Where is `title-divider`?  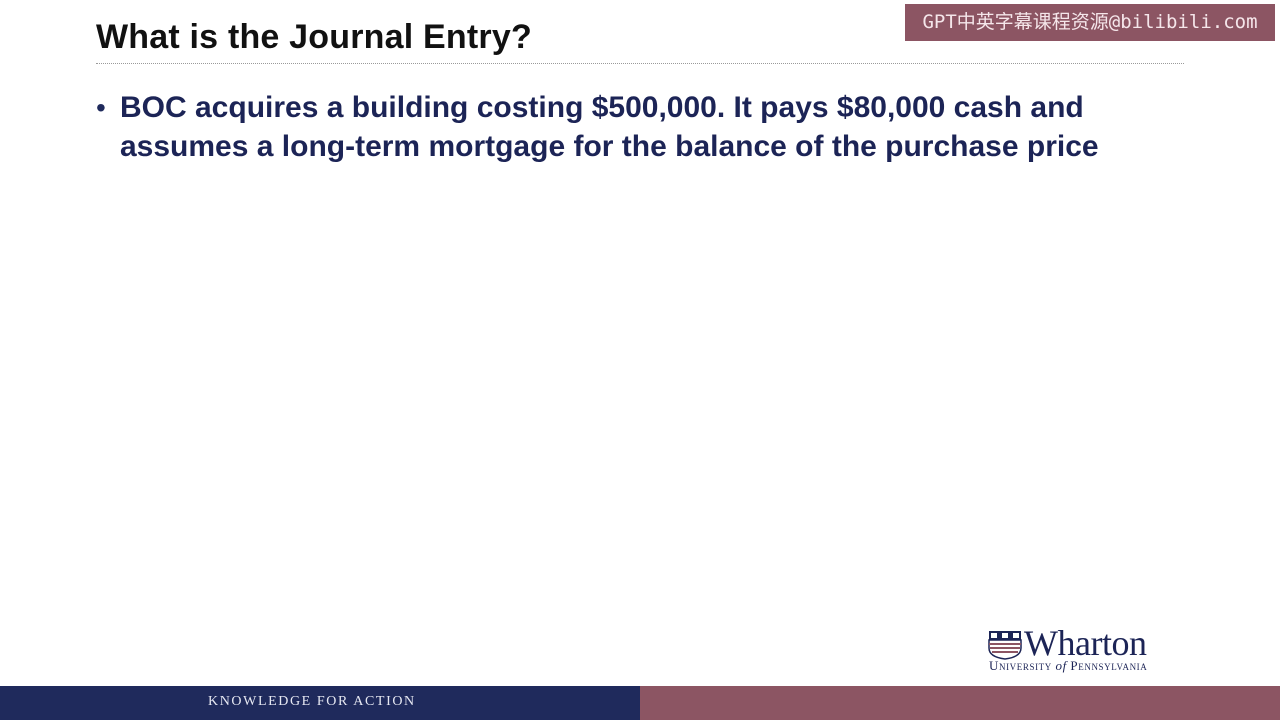
title-divider is located at coordinates (640, 63).